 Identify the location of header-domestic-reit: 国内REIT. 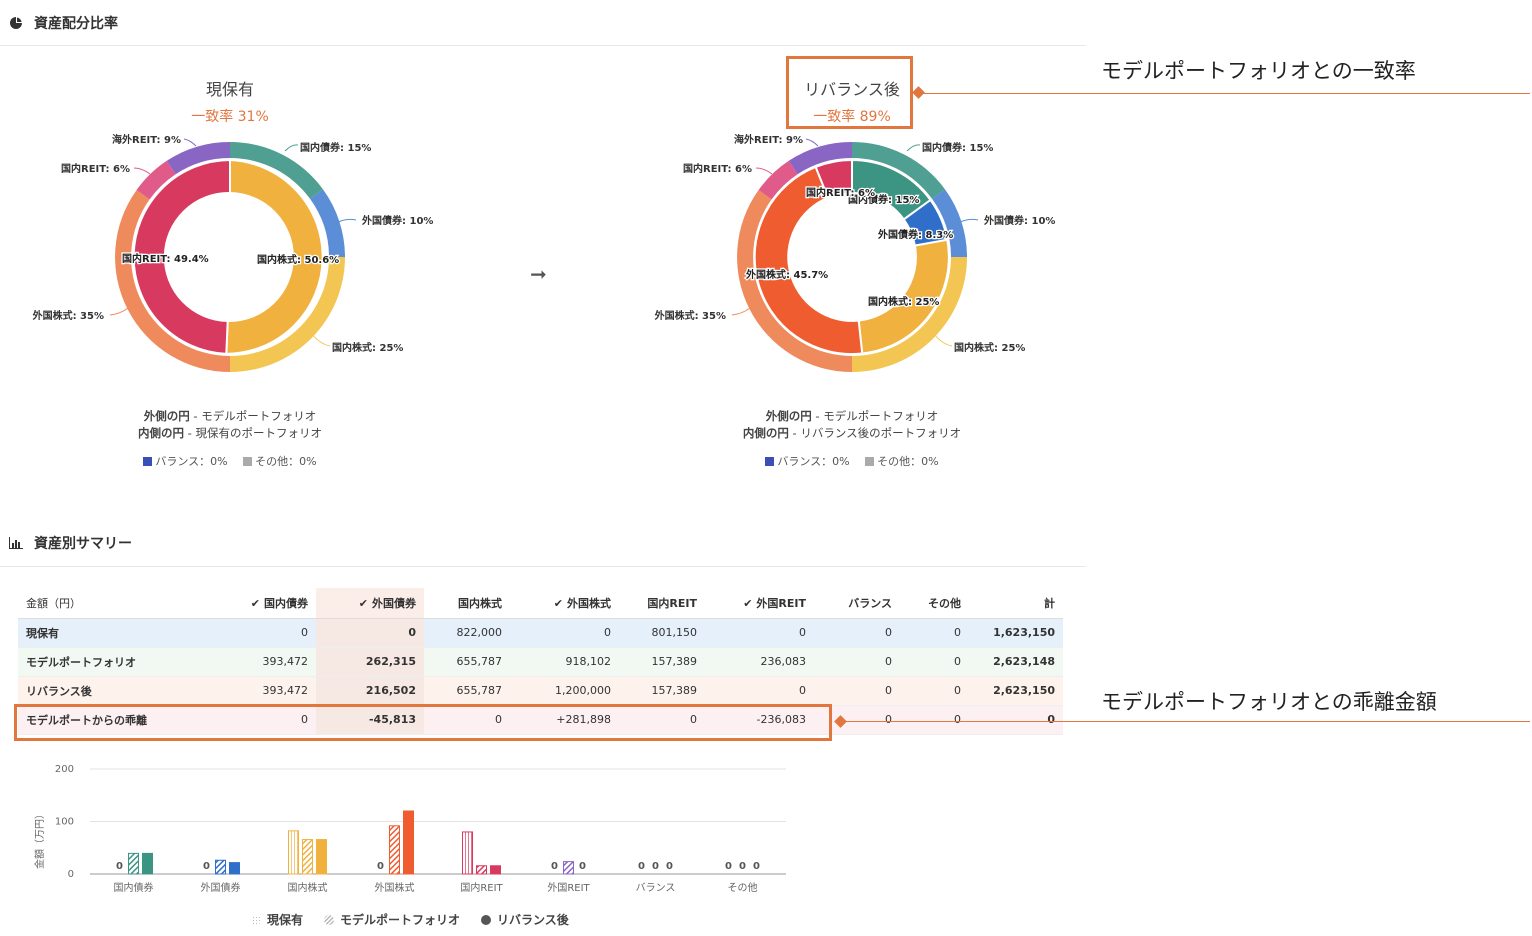
(662, 603).